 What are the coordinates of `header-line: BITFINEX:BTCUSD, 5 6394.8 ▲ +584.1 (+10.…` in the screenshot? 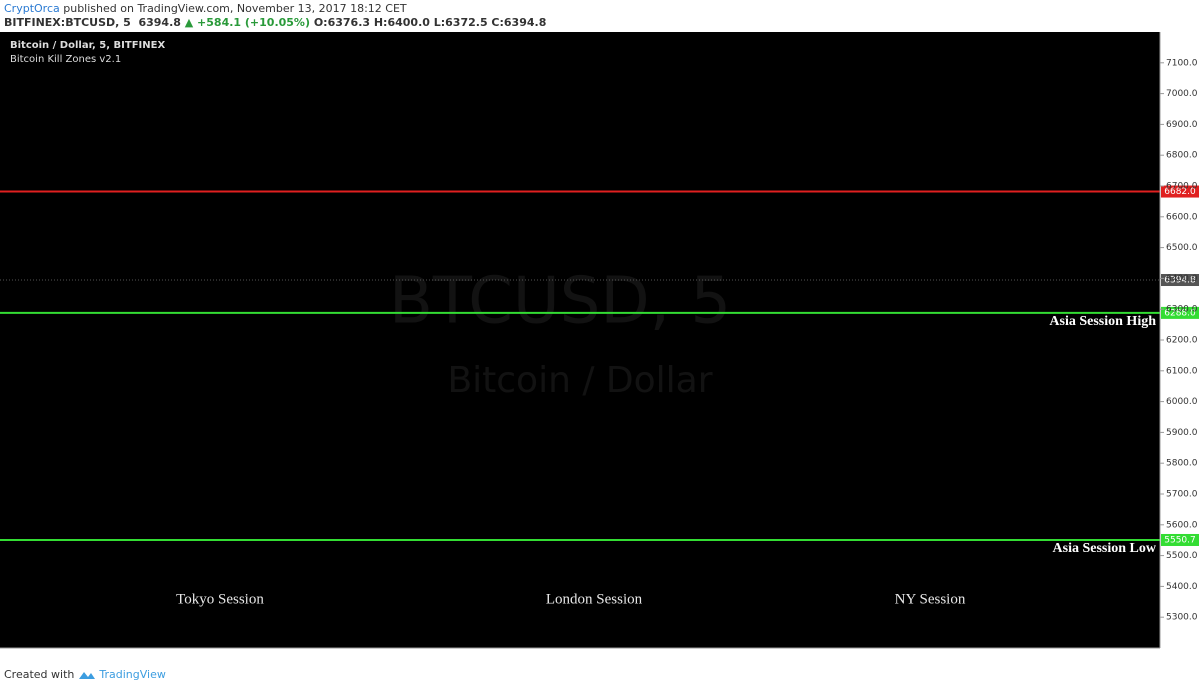 It's located at (275, 23).